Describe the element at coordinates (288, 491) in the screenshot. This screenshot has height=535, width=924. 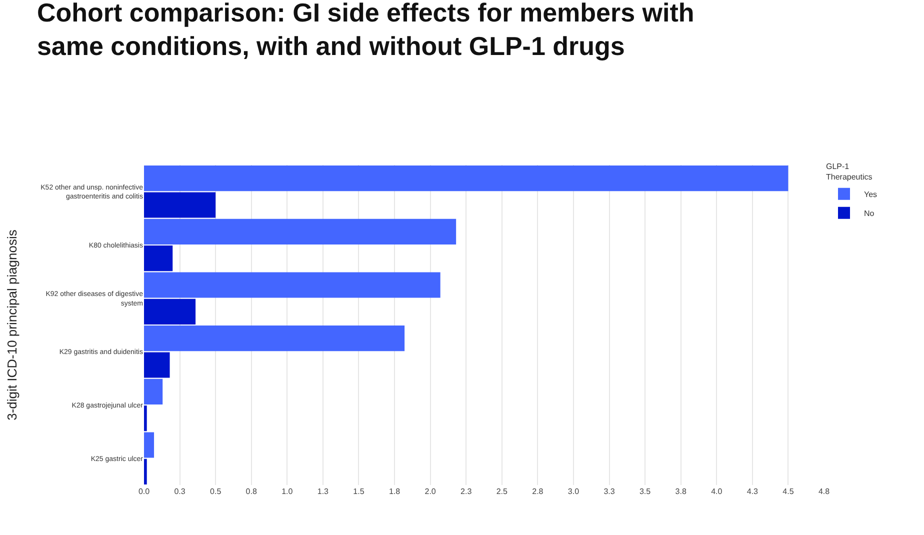
I see `x-tick-label: 1.0` at that location.